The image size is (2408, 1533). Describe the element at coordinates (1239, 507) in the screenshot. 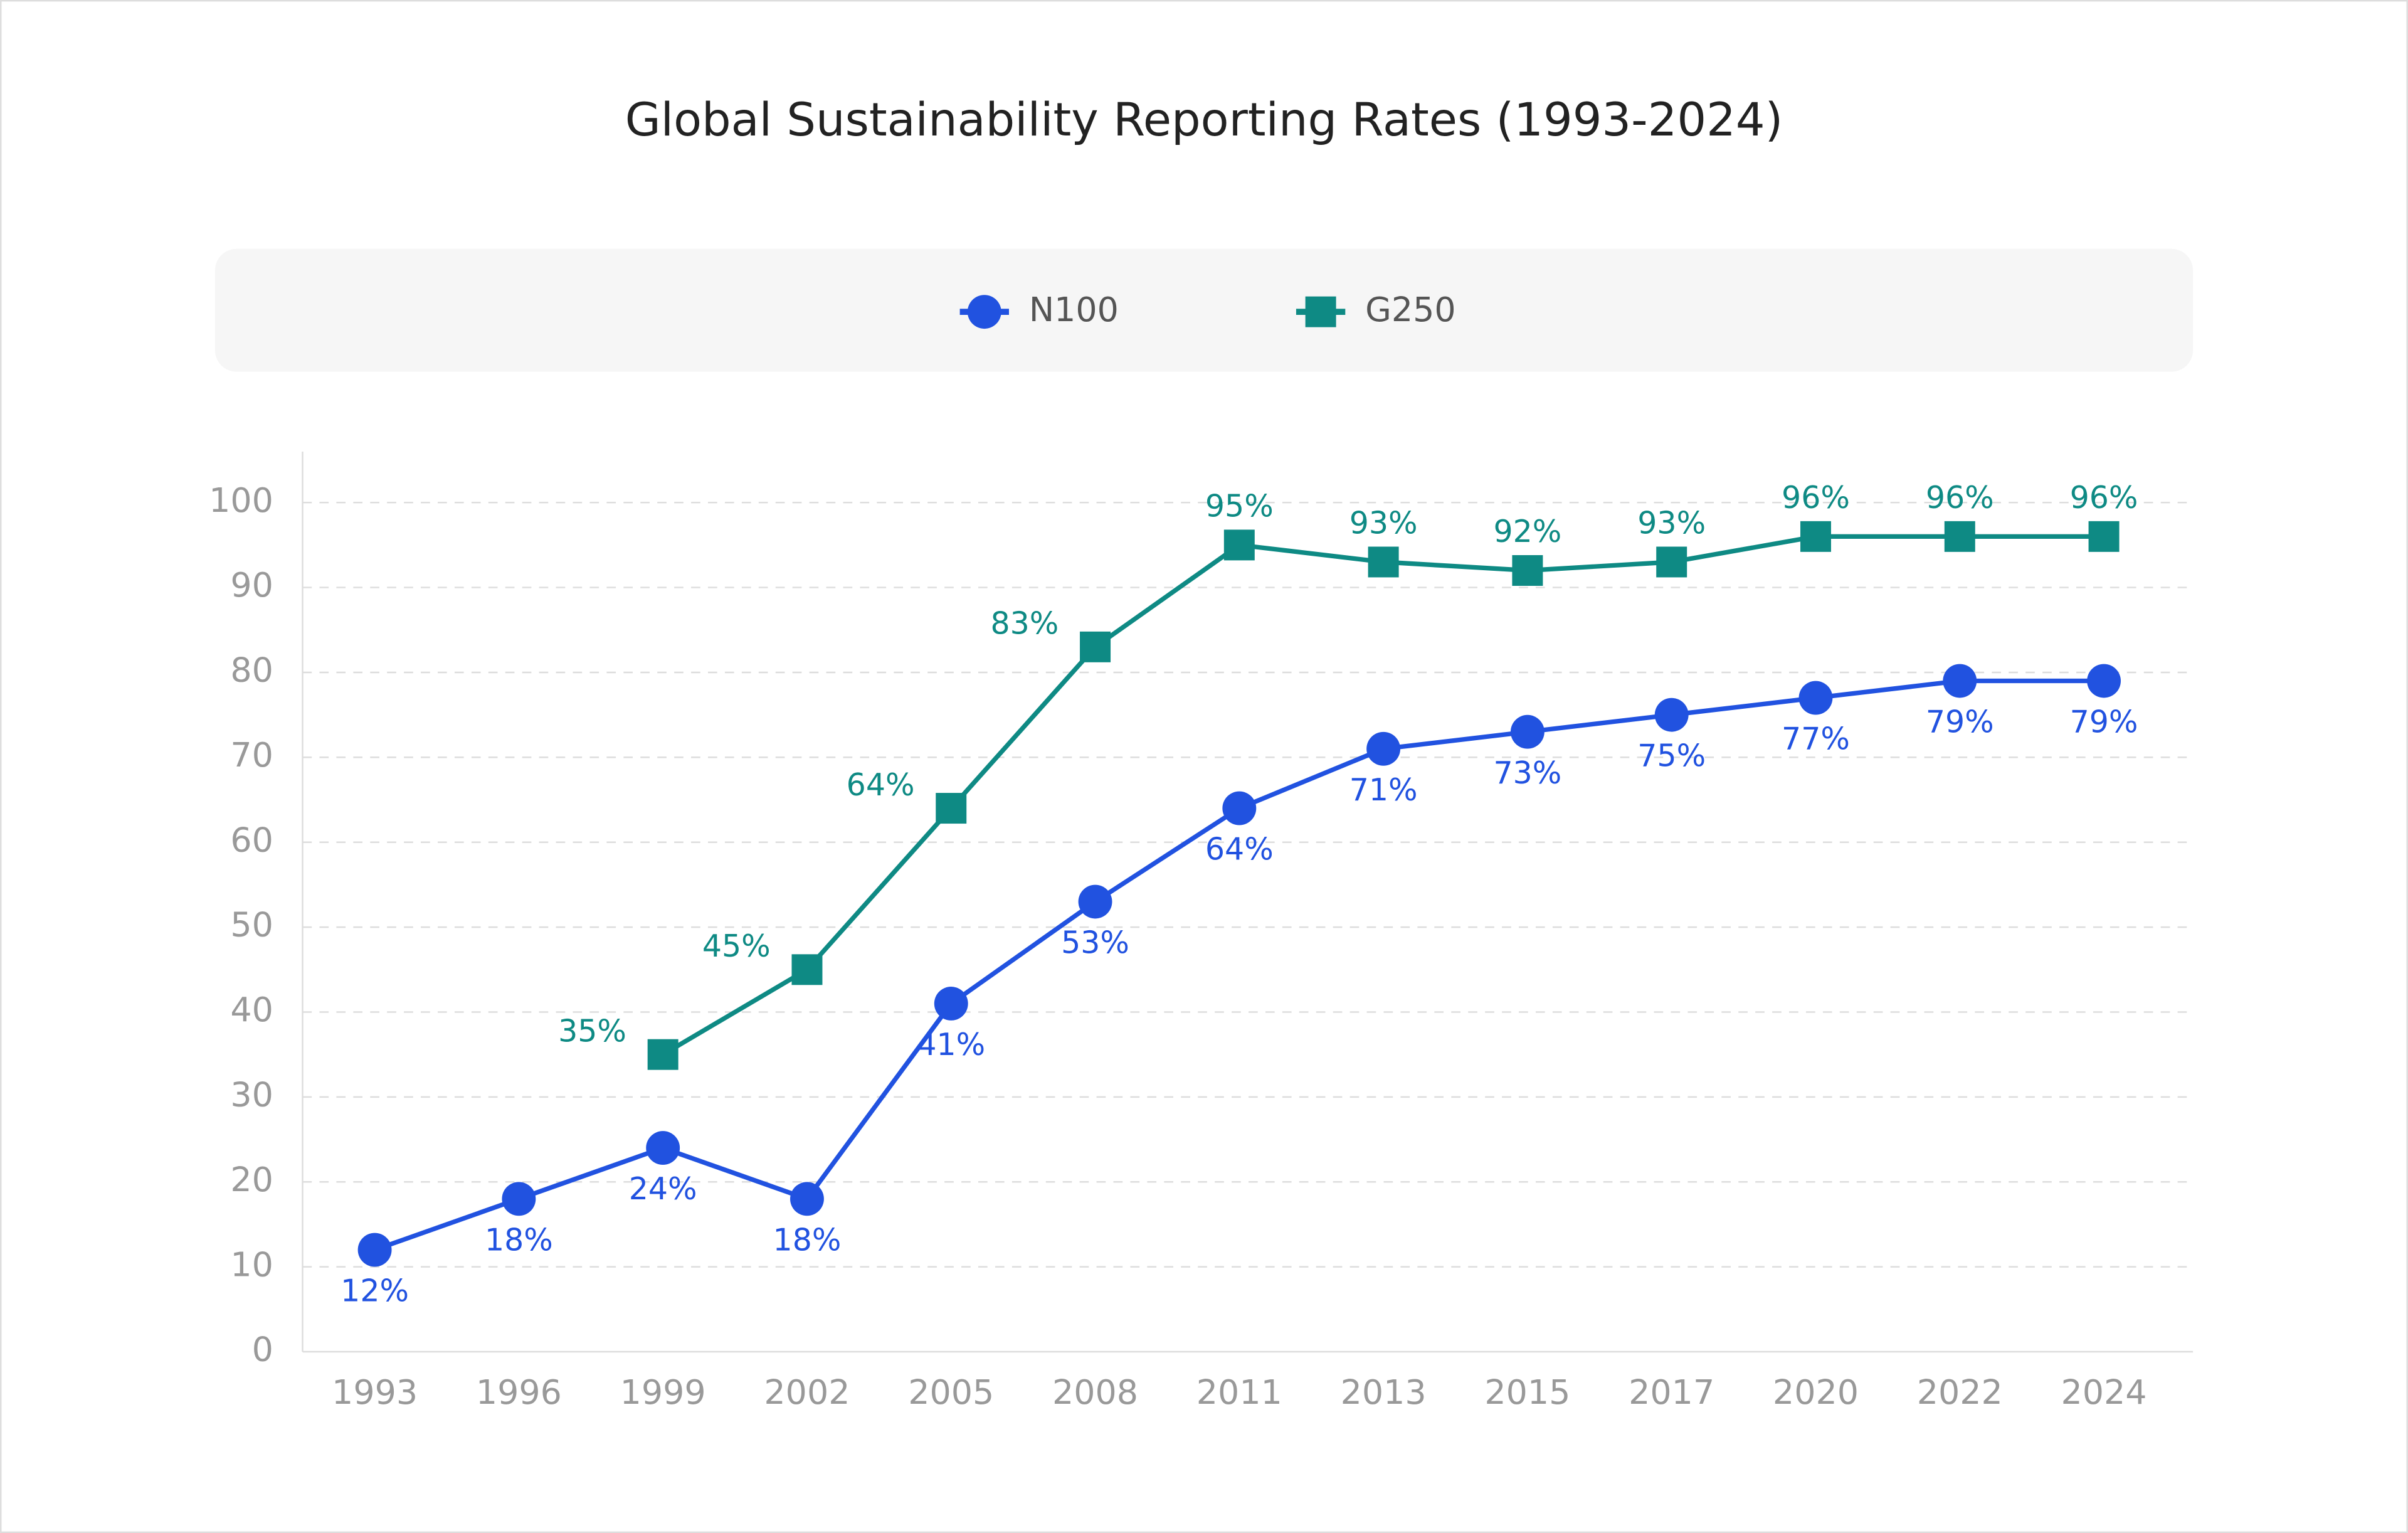

I see `data-label: 95%` at that location.